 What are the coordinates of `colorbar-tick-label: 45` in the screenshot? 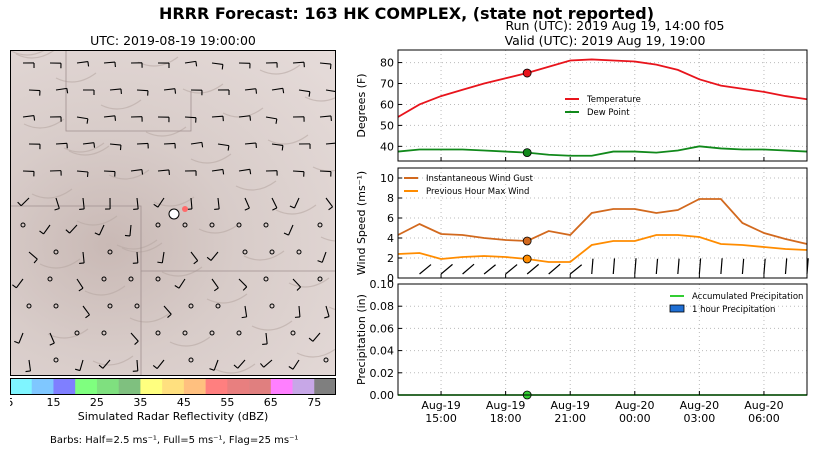 It's located at (184, 402).